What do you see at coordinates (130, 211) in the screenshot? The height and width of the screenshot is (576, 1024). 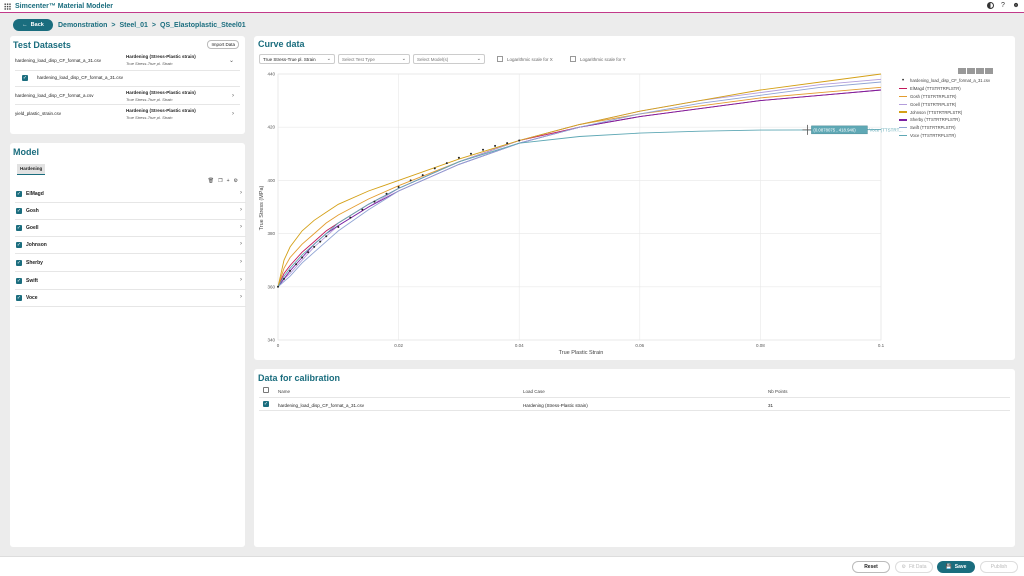 I see `model-item-gosh: ✓ Gosh ›` at bounding box center [130, 211].